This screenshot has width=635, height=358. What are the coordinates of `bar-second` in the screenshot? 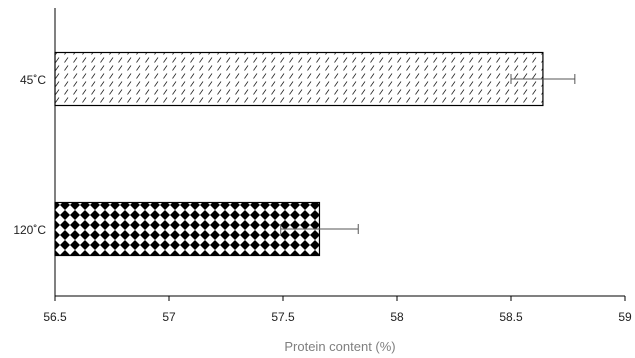 It's located at (187, 229).